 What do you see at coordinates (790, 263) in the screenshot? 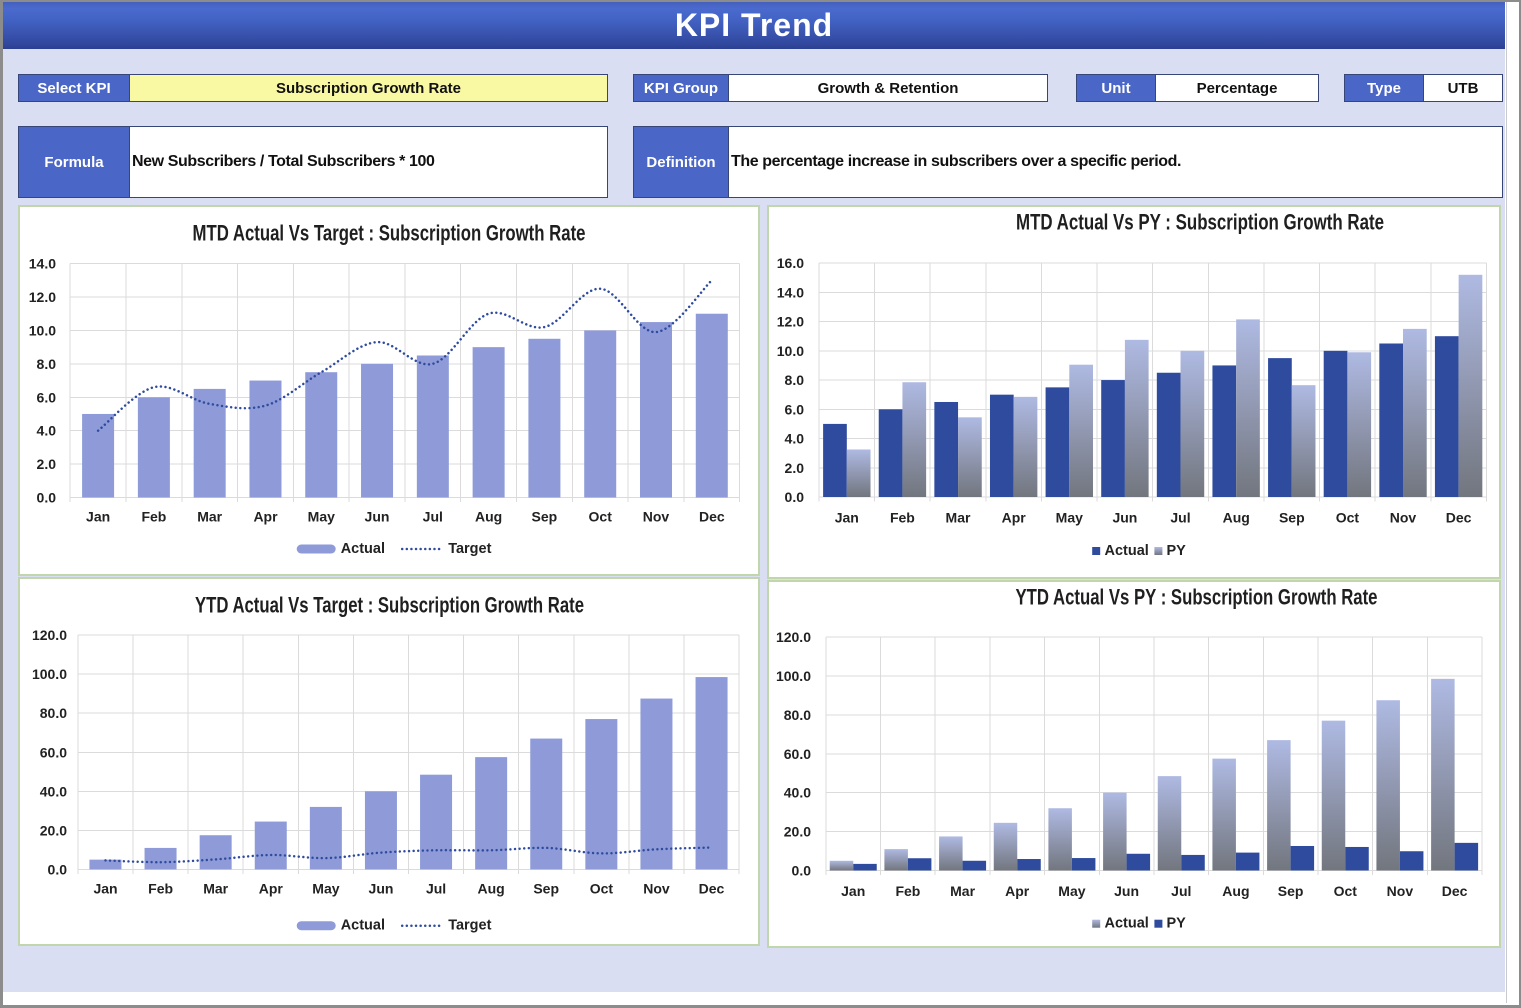
I see `svg-text: 16.0` at bounding box center [790, 263].